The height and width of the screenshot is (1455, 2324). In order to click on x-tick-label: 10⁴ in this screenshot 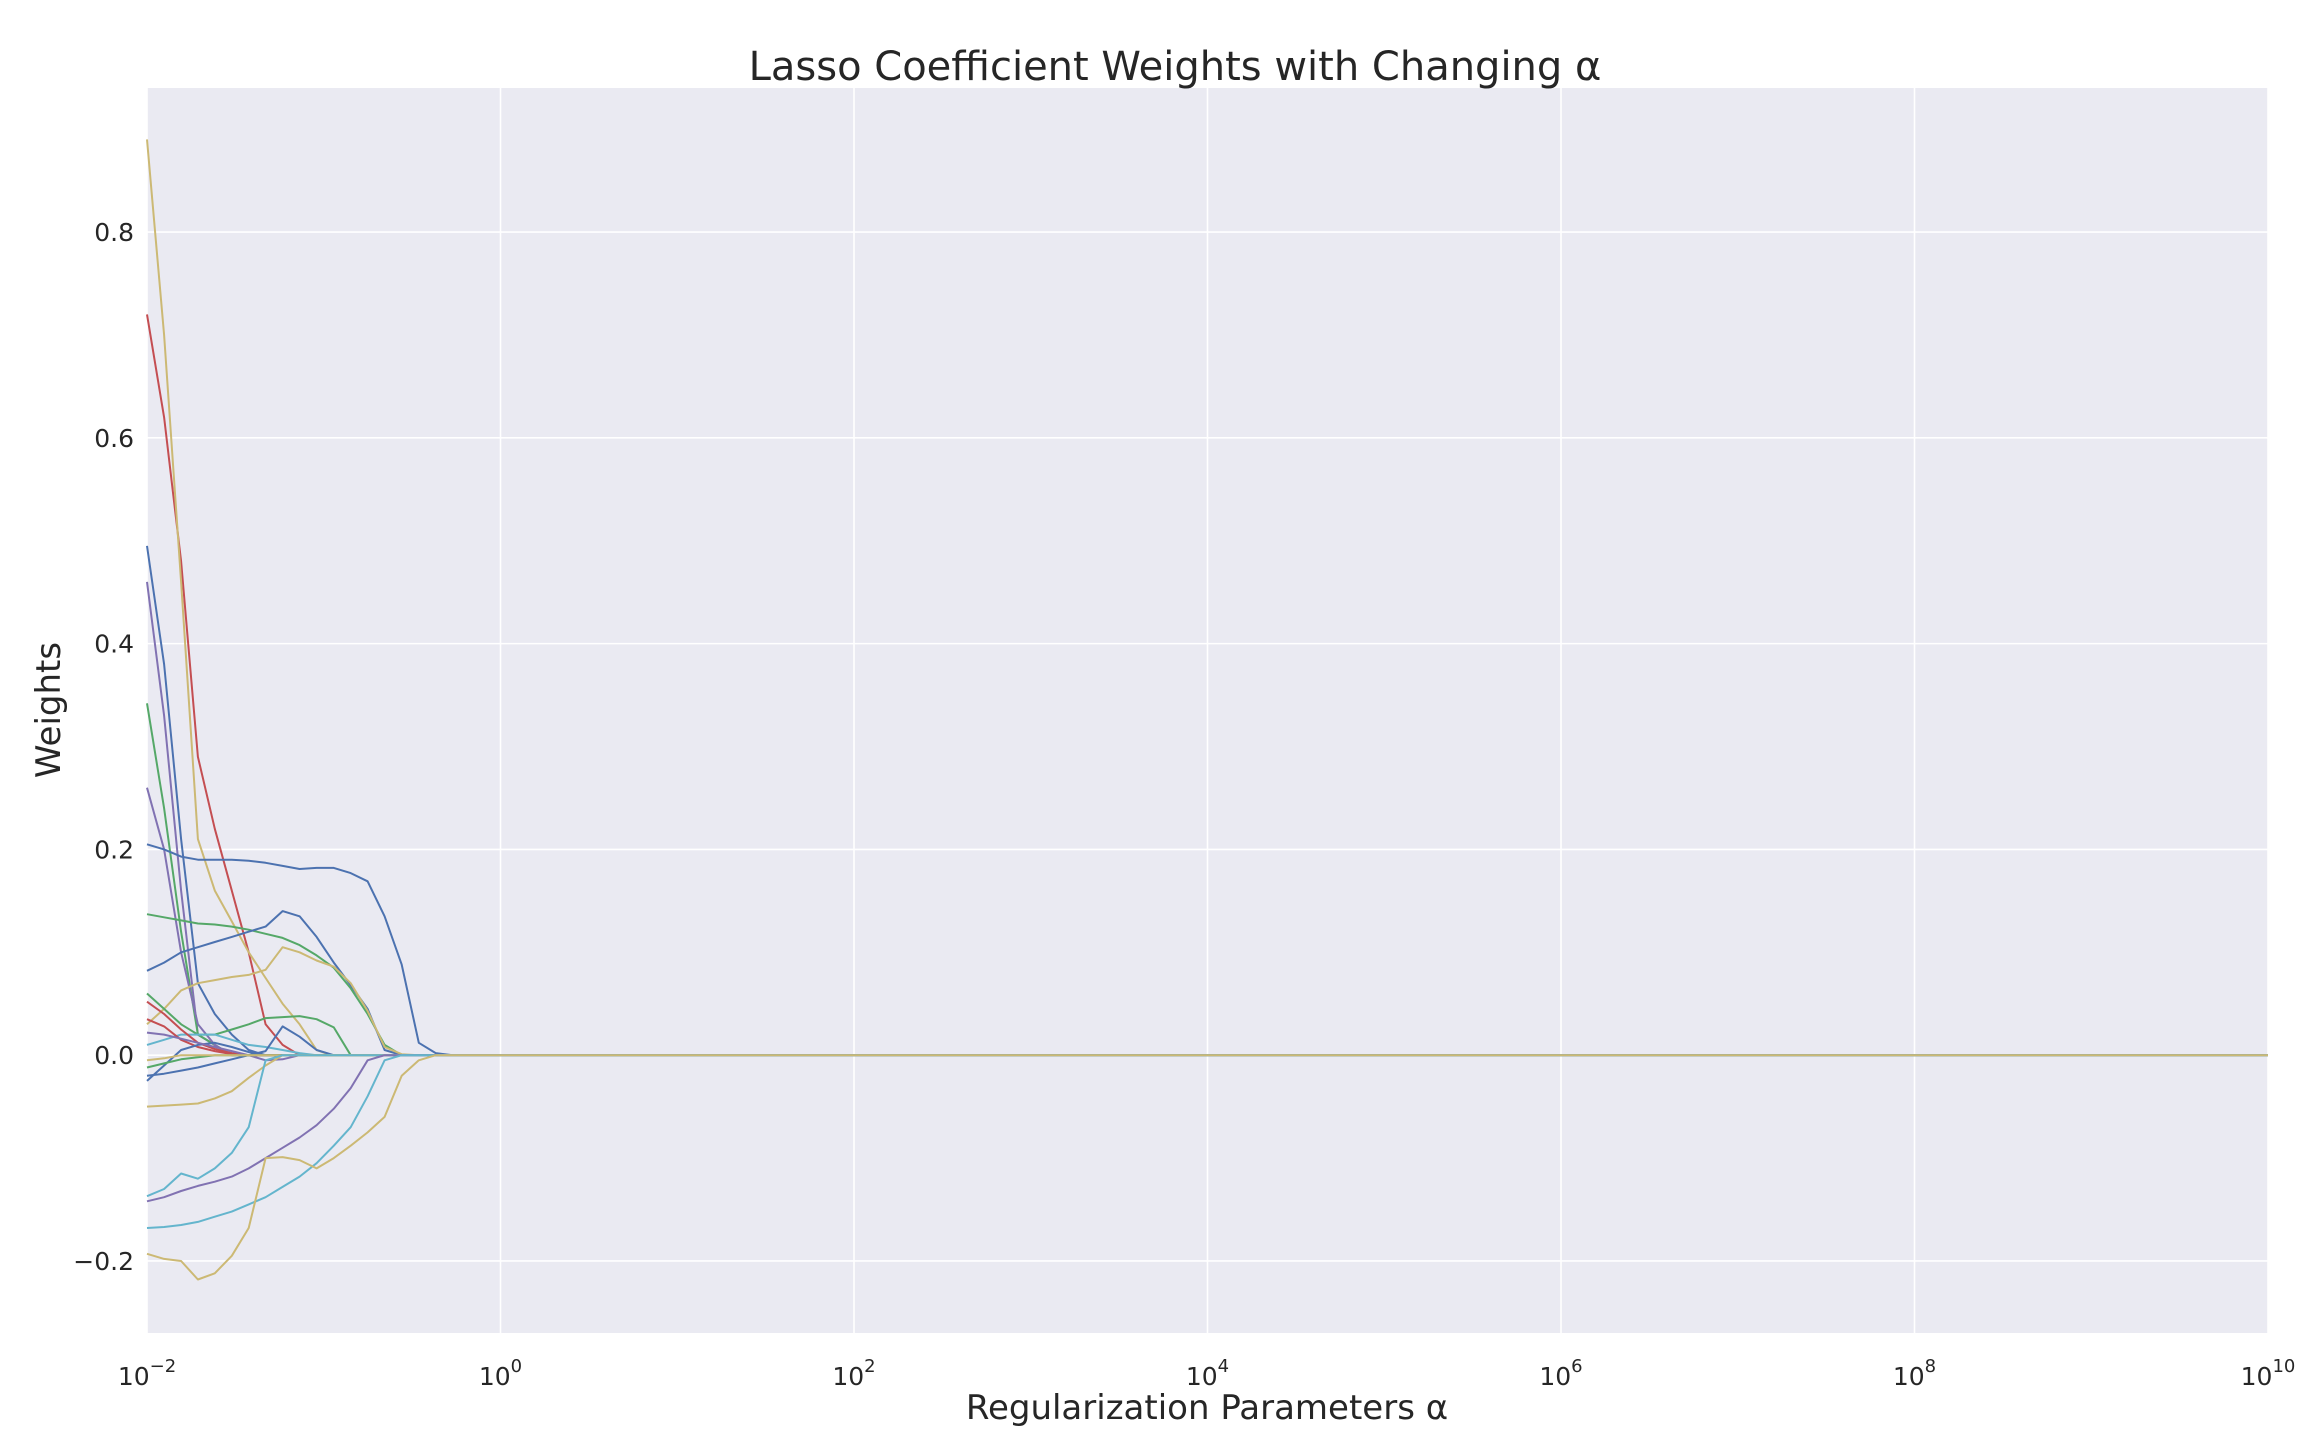, I will do `click(1207, 1373)`.